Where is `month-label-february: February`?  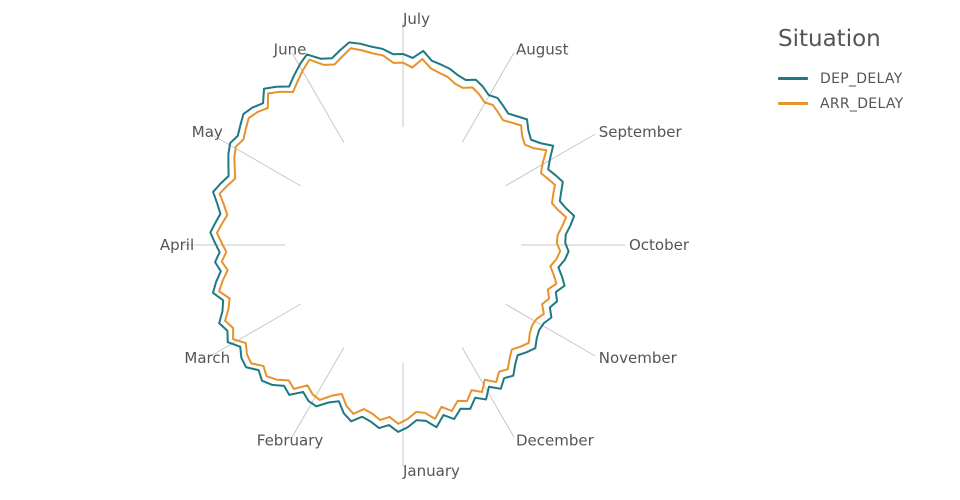 month-label-february: February is located at coordinates (290, 441).